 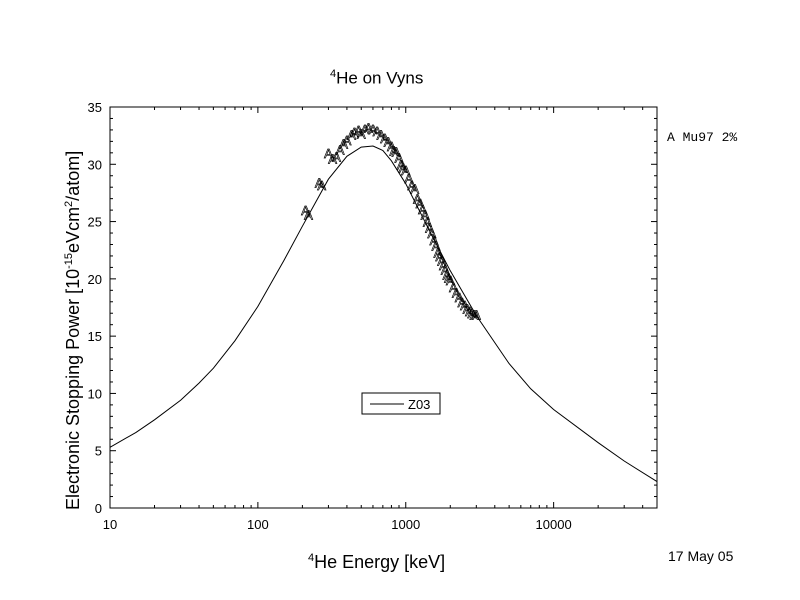 I want to click on y-tick-label: 35, so click(x=95, y=107).